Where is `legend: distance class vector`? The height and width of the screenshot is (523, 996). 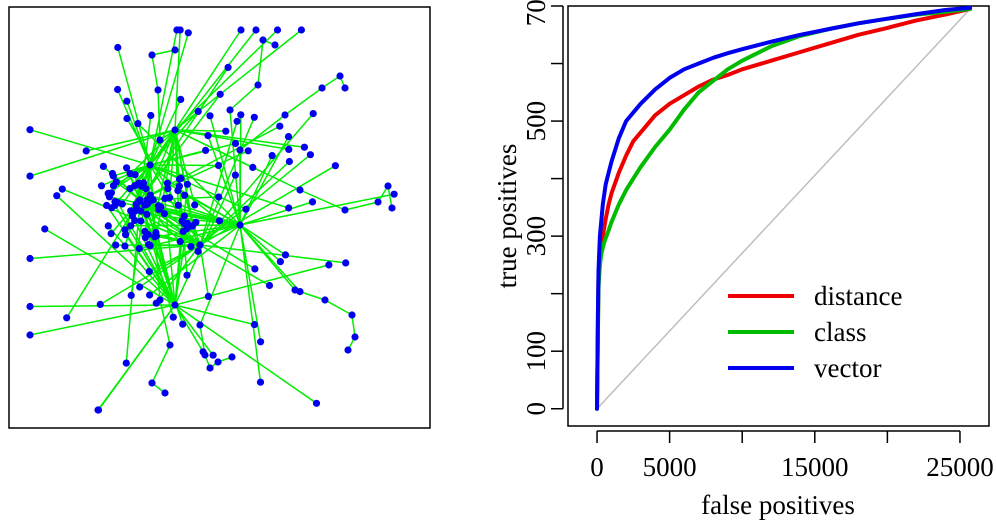 legend: distance class vector is located at coordinates (815, 332).